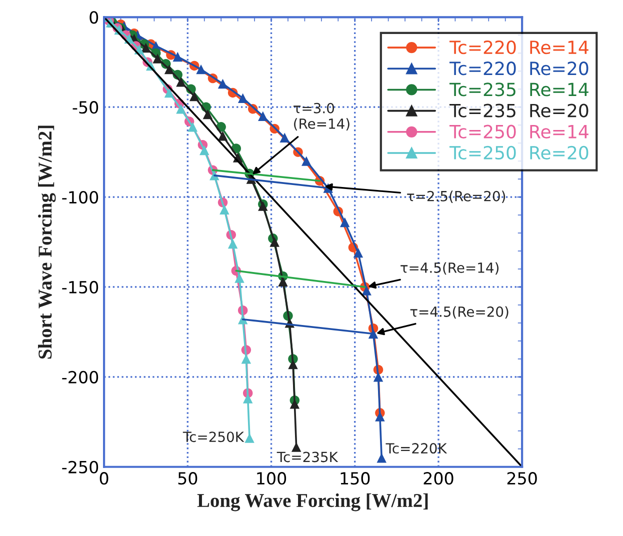 This screenshot has height=536, width=623. Describe the element at coordinates (518, 47) in the screenshot. I see `legend-label: Tc=220 Re=14` at that location.